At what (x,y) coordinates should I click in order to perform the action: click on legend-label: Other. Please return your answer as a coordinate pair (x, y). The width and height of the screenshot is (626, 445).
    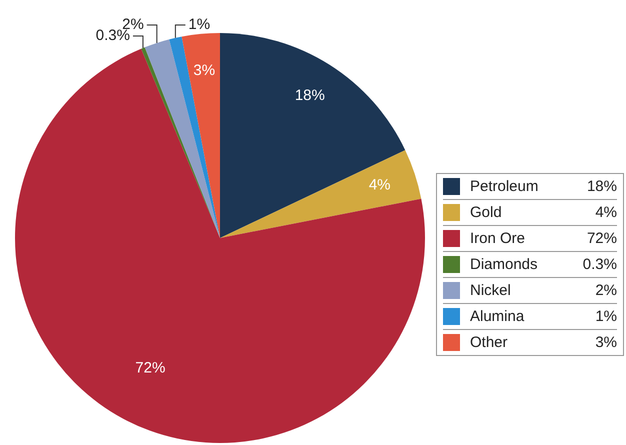
    Looking at the image, I should click on (489, 342).